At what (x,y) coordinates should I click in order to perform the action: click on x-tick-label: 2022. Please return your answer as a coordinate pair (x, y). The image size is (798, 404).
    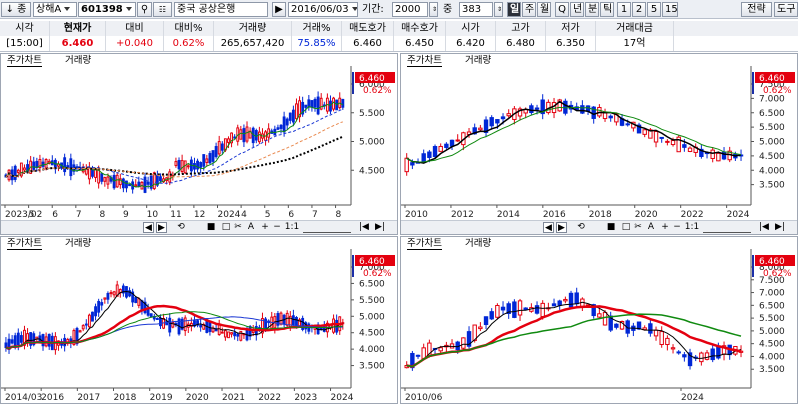
    Looking at the image, I should click on (269, 398).